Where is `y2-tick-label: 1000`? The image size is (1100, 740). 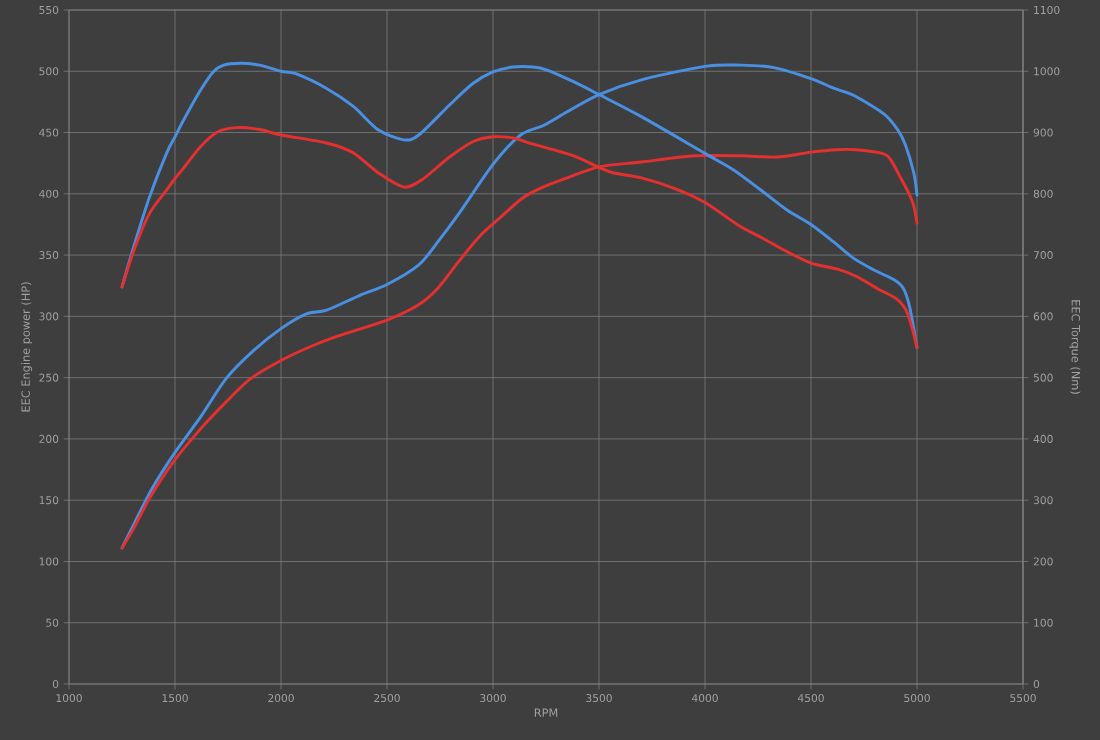 y2-tick-label: 1000 is located at coordinates (1047, 71).